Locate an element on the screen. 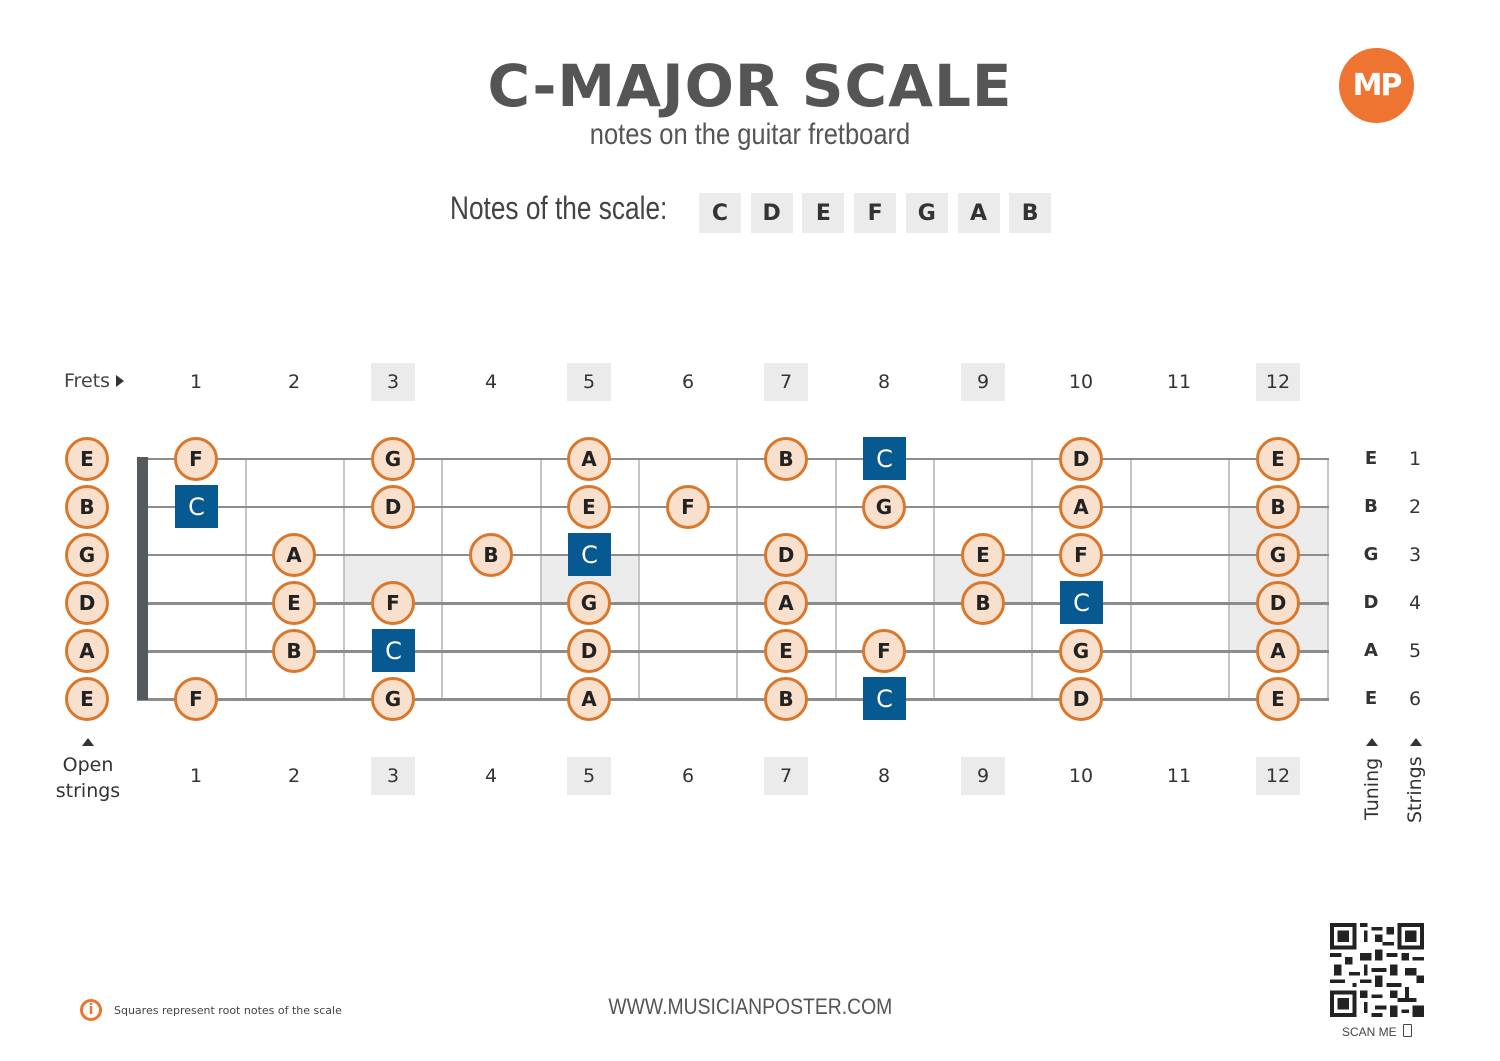 The image size is (1500, 1061). scale-note-chip: F is located at coordinates (875, 213).